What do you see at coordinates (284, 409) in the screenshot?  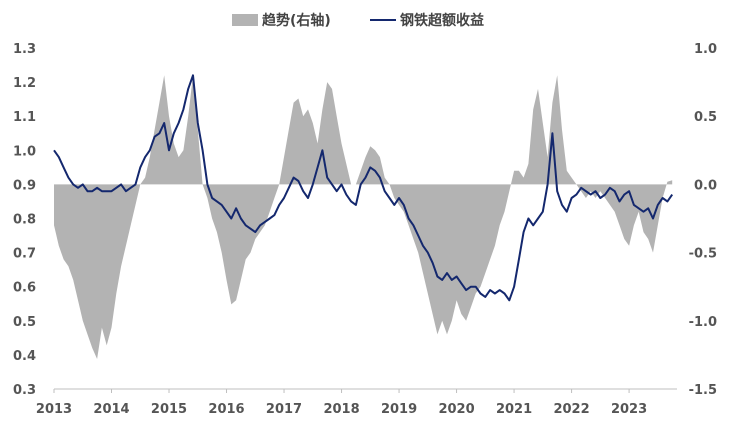 I see `x-tick-label: 2017` at bounding box center [284, 409].